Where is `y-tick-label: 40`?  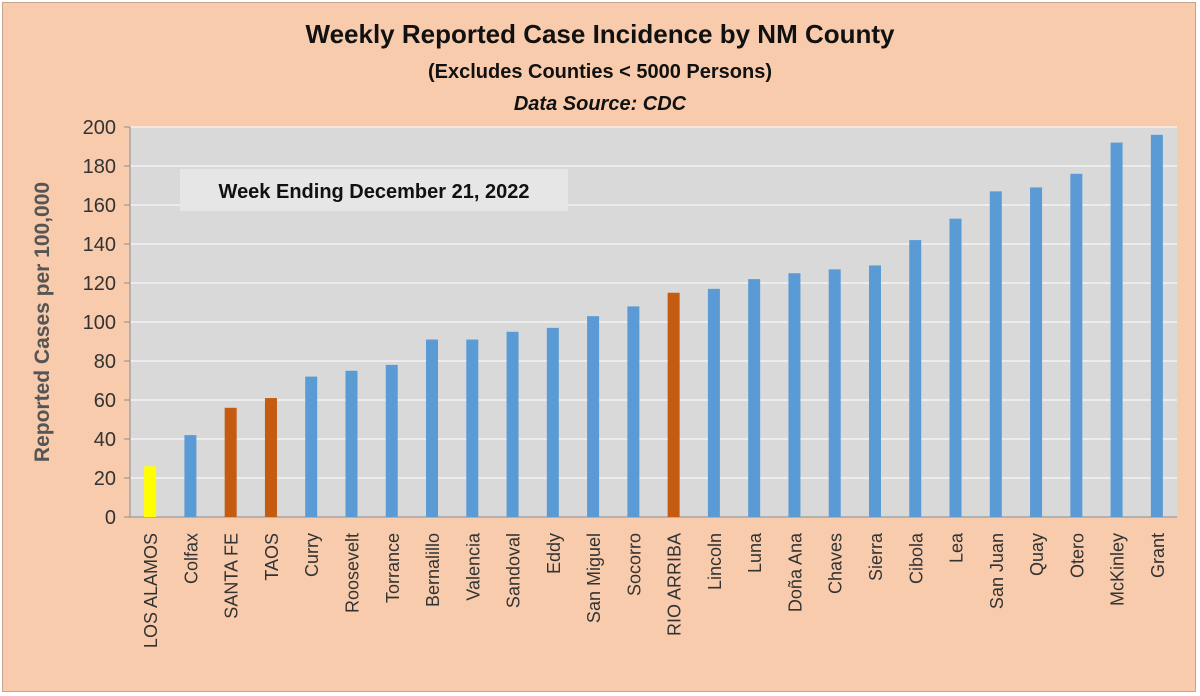 y-tick-label: 40 is located at coordinates (105, 440).